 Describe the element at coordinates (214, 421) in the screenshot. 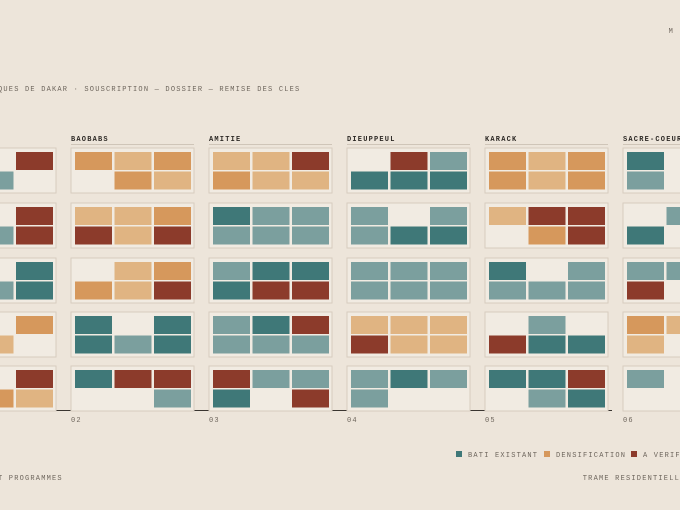

I see `column-index: 03` at that location.